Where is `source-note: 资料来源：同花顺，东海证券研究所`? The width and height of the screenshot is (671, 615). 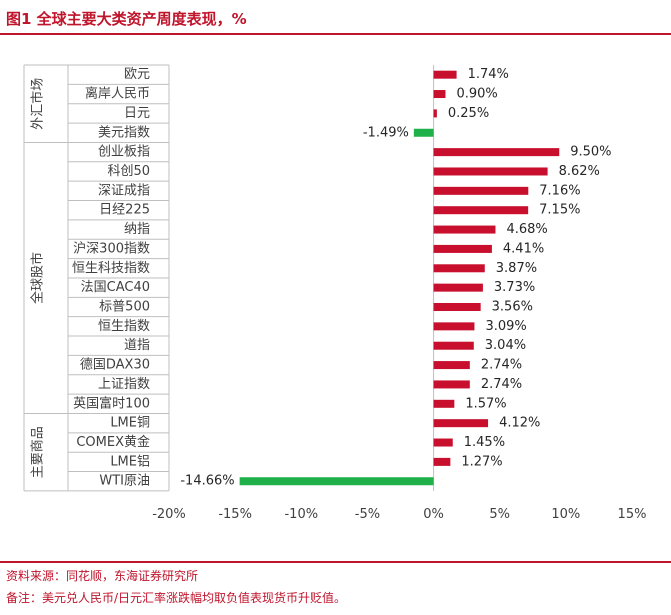 source-note: 资料来源：同花顺，东海证券研究所 is located at coordinates (102, 576).